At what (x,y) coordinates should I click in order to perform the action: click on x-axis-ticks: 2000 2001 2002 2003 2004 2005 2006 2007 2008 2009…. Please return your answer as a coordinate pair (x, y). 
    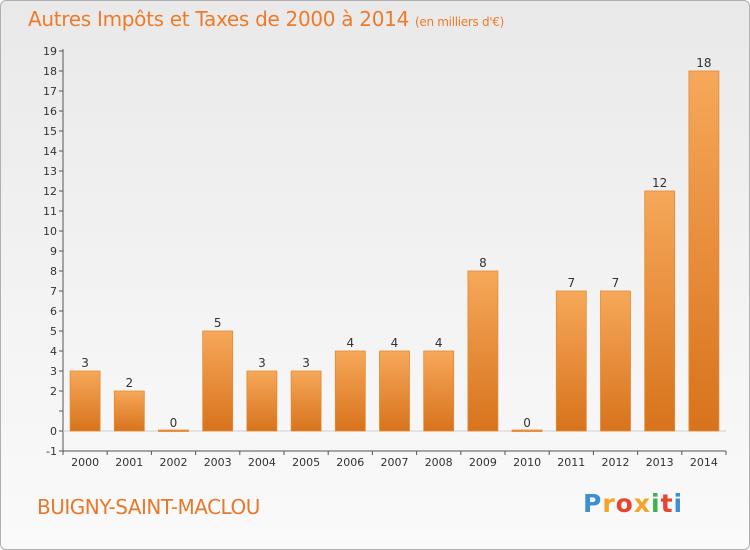
    Looking at the image, I should click on (394, 460).